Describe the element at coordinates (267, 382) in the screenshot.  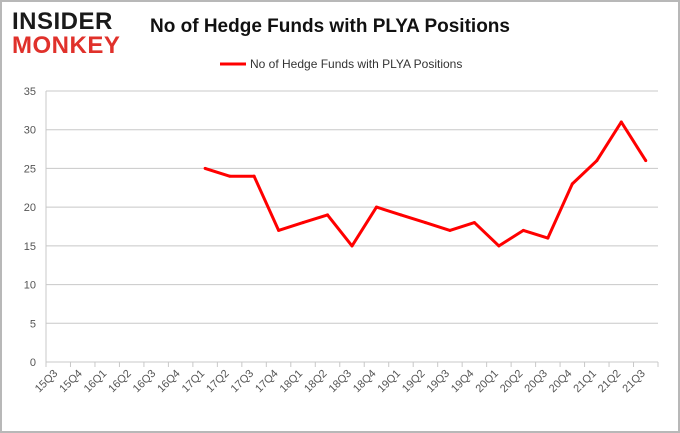
I see `x-tick-label: 17Q4` at that location.